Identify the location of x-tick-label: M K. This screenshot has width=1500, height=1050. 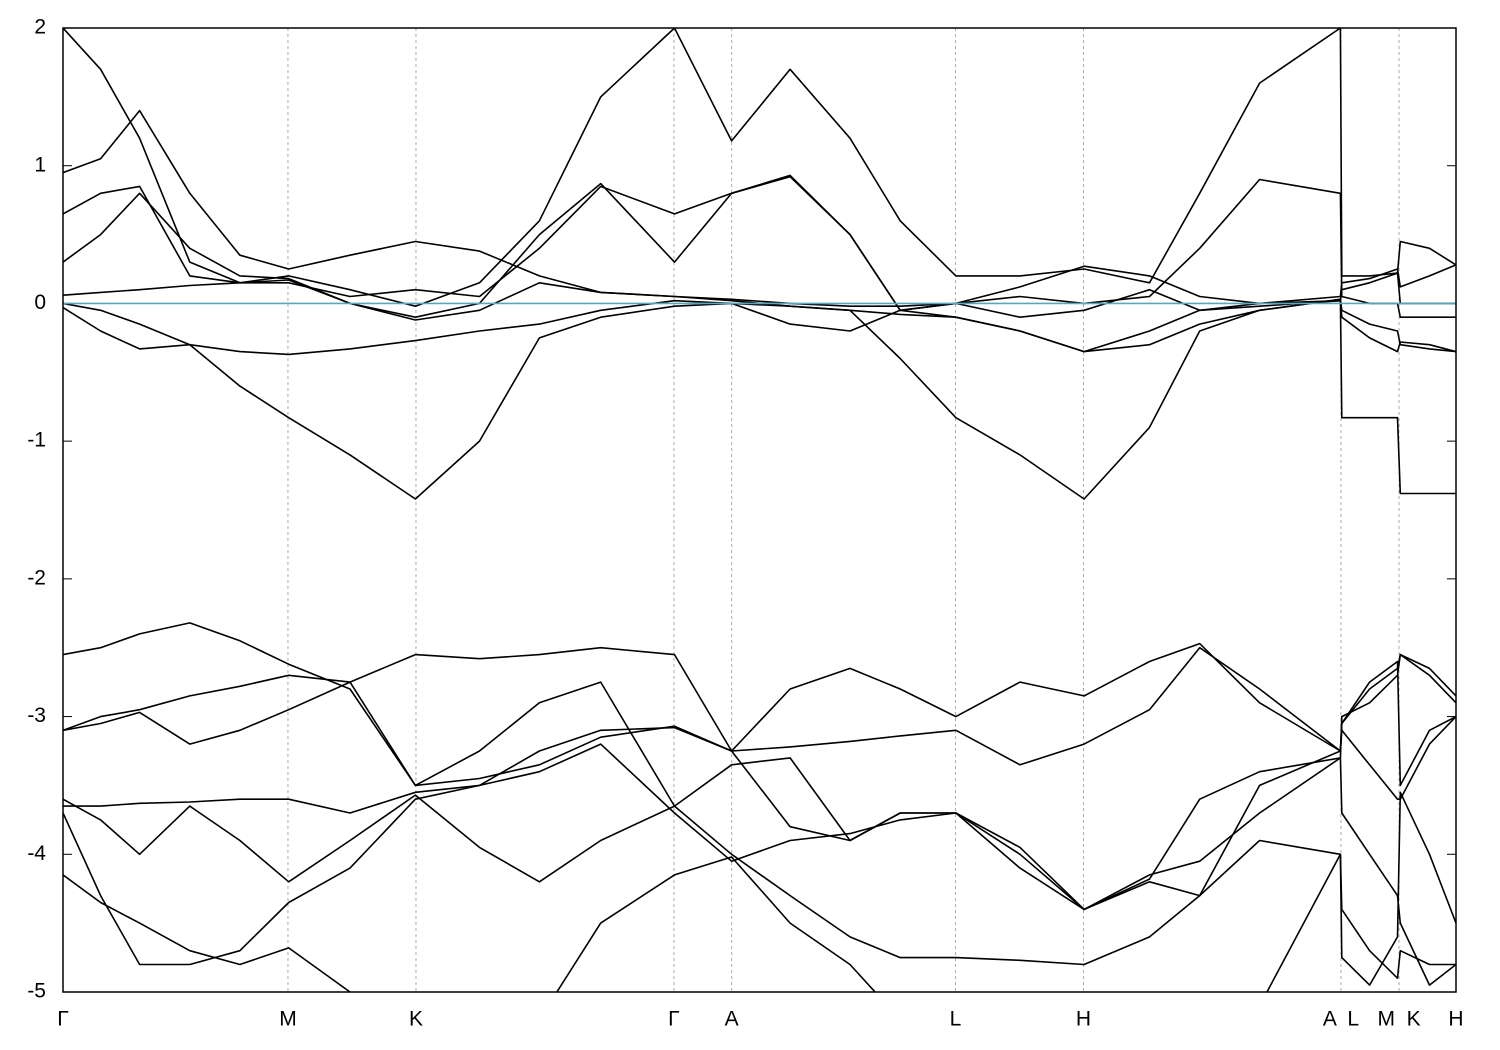
(1398, 1019).